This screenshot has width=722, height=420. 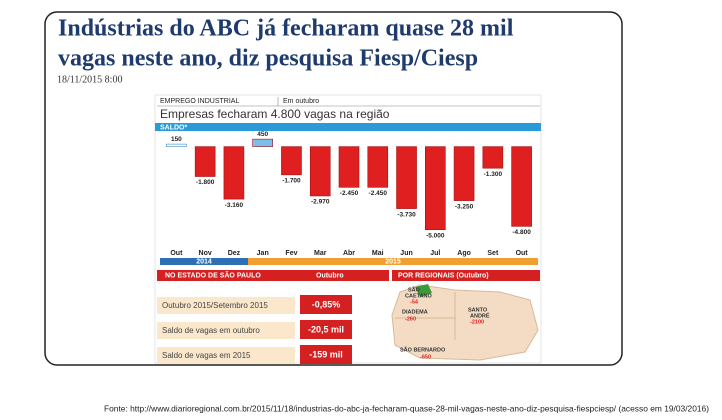 I want to click on value-label: -3.160, so click(x=234, y=205).